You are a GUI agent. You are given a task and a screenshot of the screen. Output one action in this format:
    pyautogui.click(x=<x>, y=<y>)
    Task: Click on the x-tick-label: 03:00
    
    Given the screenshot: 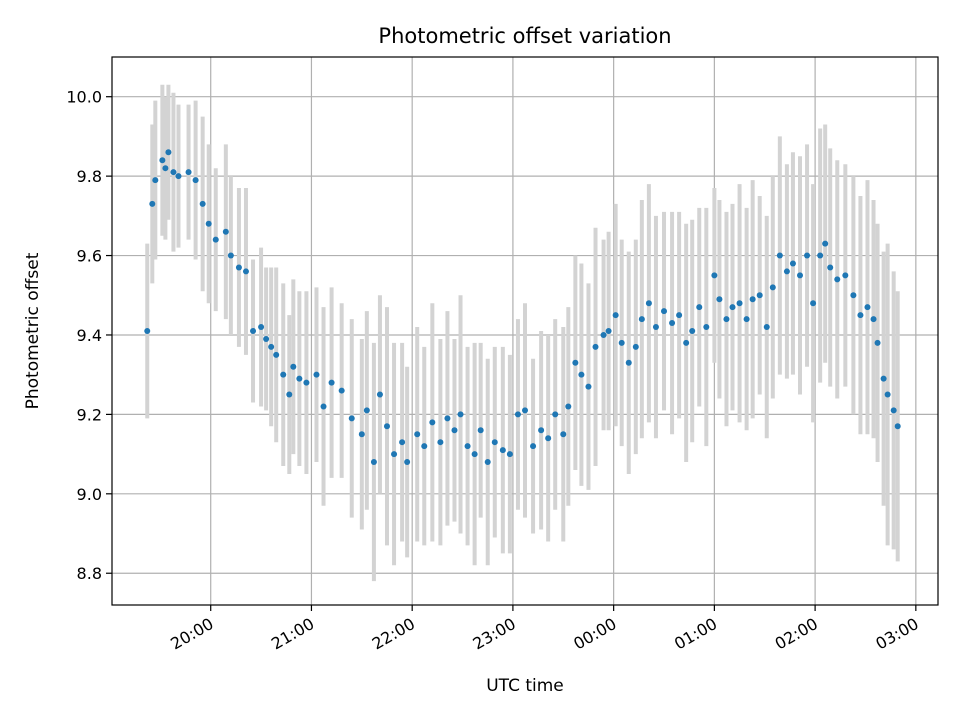 What is the action you would take?
    pyautogui.click(x=896, y=634)
    